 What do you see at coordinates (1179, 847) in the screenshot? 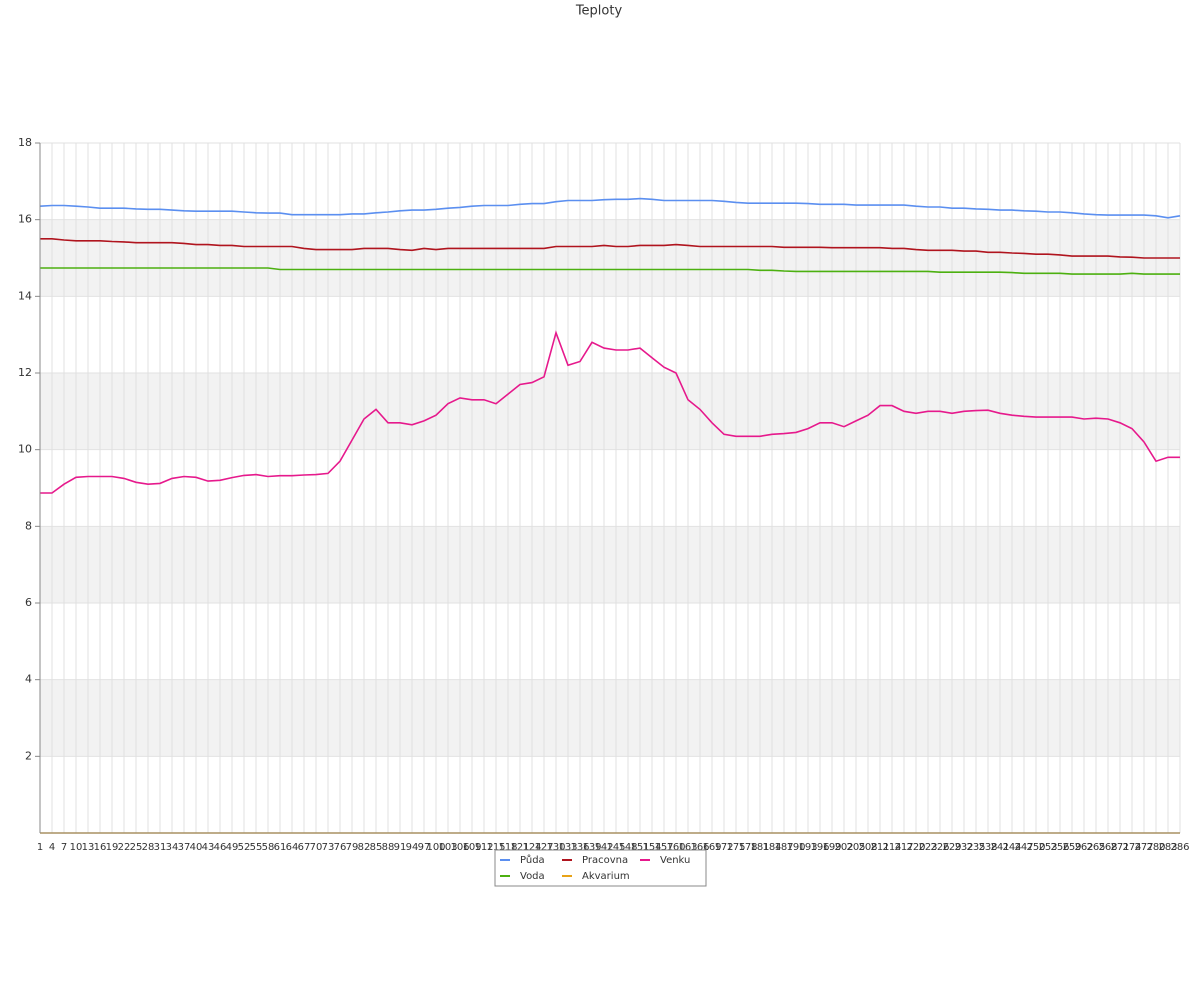
I see `x-tick-label: 286` at bounding box center [1179, 847].